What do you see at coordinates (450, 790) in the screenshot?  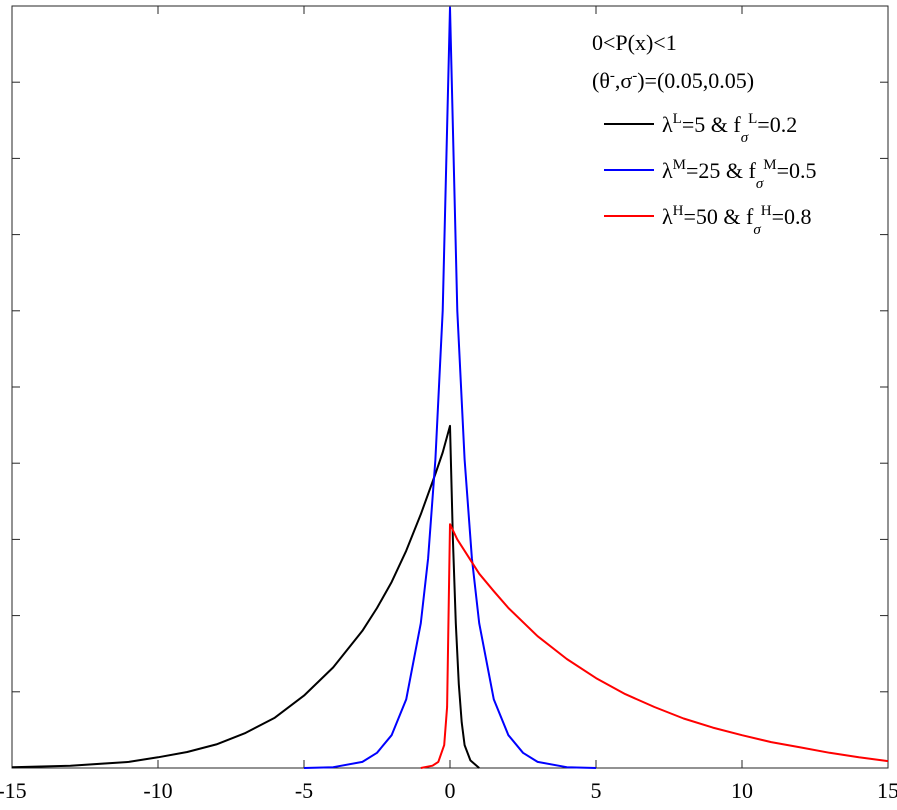 I see `x-tick-label: 0` at bounding box center [450, 790].